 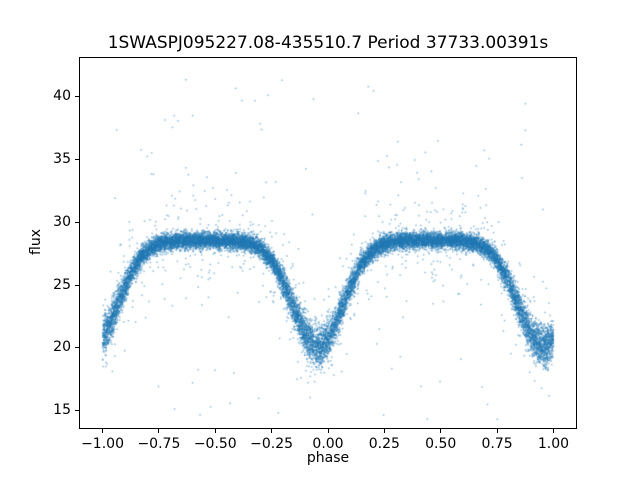 What do you see at coordinates (272, 444) in the screenshot?
I see `x-tick-label: −0.25` at bounding box center [272, 444].